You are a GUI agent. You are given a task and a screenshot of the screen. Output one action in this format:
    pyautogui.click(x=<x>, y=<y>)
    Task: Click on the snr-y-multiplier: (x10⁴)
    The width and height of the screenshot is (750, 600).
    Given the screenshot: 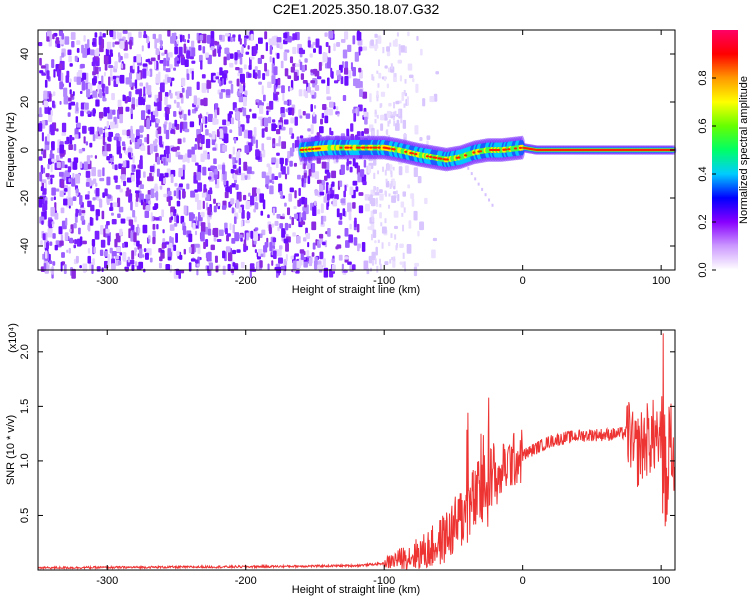 What is the action you would take?
    pyautogui.click(x=13, y=338)
    